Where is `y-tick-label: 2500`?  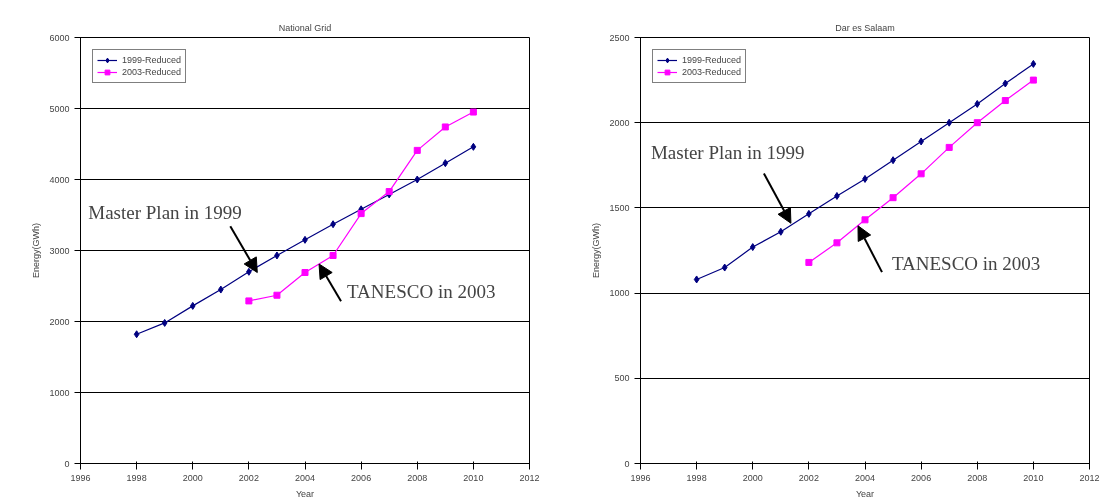 y-tick-label: 2500 is located at coordinates (619, 37).